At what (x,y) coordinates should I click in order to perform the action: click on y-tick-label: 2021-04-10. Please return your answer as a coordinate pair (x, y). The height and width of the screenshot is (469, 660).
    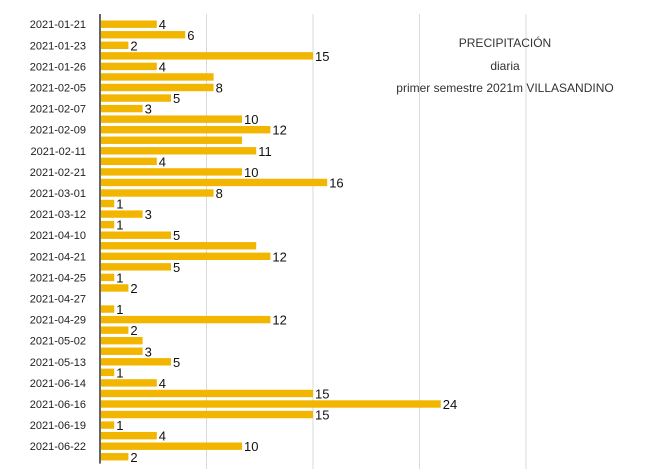
    Looking at the image, I should click on (58, 236).